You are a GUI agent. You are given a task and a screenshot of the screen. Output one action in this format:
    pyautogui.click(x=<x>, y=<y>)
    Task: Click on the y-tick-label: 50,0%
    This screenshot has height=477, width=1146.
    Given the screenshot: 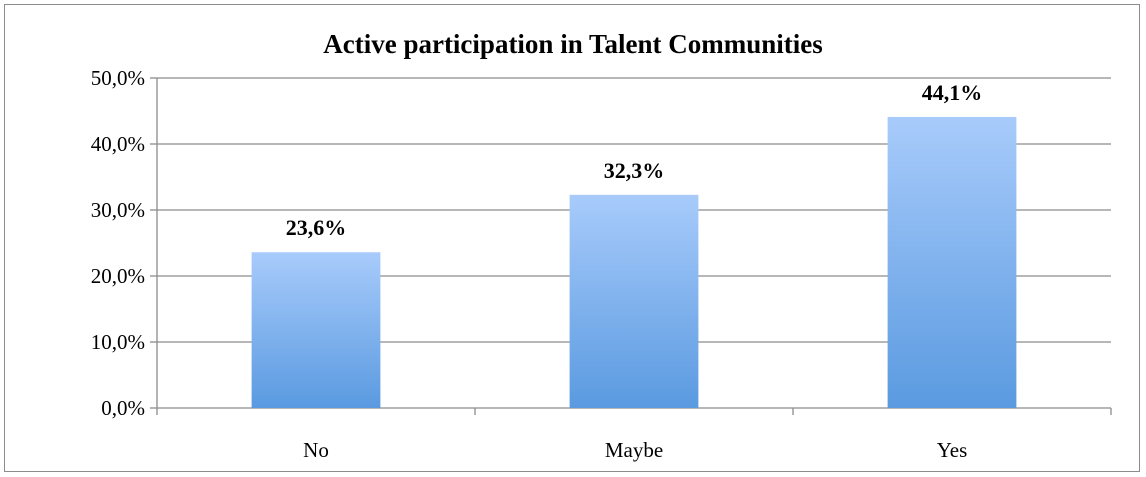 What is the action you would take?
    pyautogui.click(x=118, y=78)
    